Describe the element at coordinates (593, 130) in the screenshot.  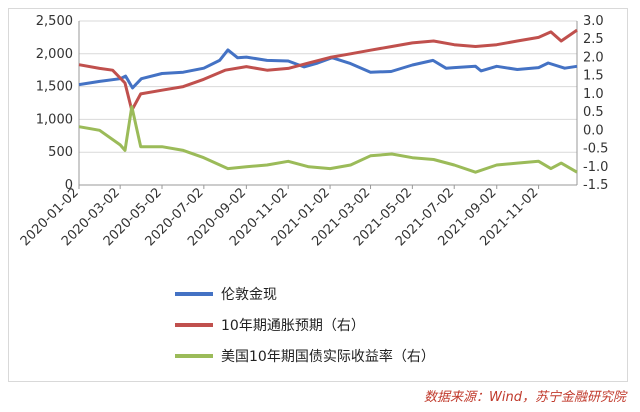
I see `right-axis-tick-label: 0.0` at that location.